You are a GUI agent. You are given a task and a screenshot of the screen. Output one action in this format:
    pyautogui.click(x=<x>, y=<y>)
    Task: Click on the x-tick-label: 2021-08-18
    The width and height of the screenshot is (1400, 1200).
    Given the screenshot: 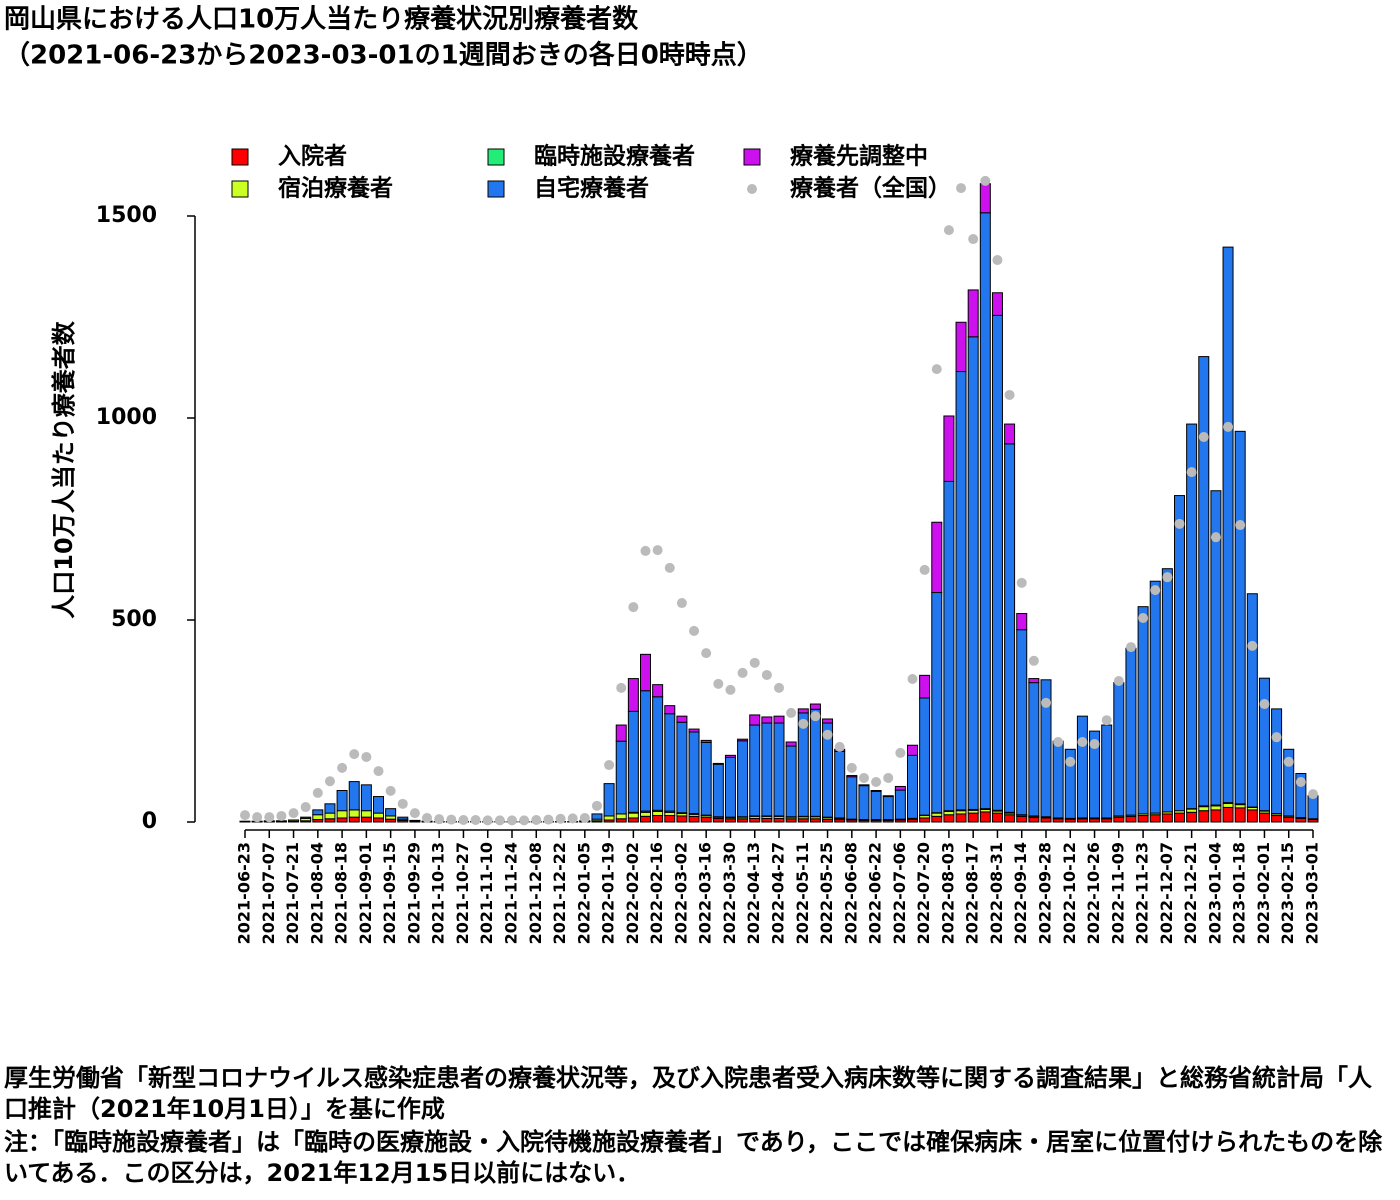 What is the action you would take?
    pyautogui.click(x=341, y=893)
    